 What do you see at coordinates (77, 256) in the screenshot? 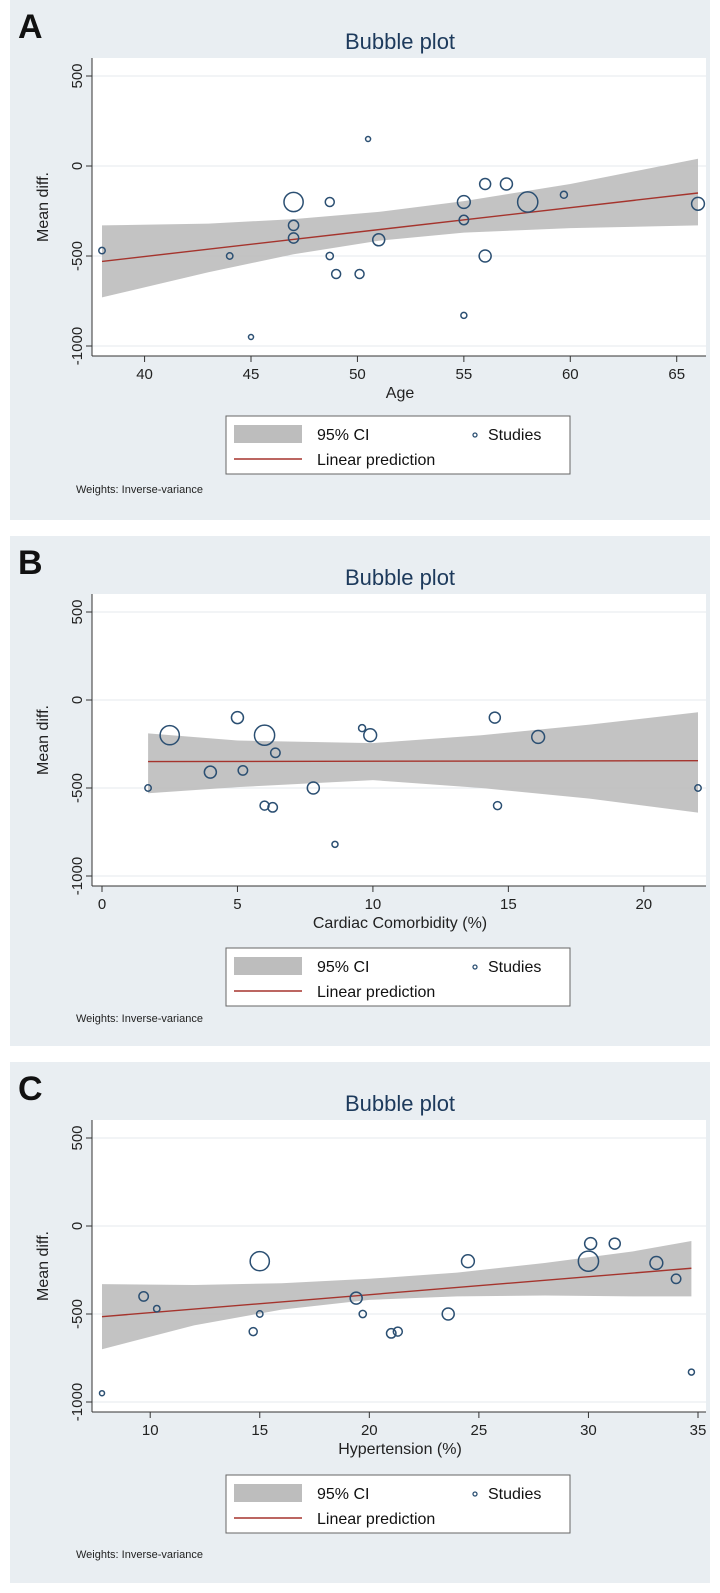
I see `chart-a-ytick-label-2: -500` at bounding box center [77, 256].